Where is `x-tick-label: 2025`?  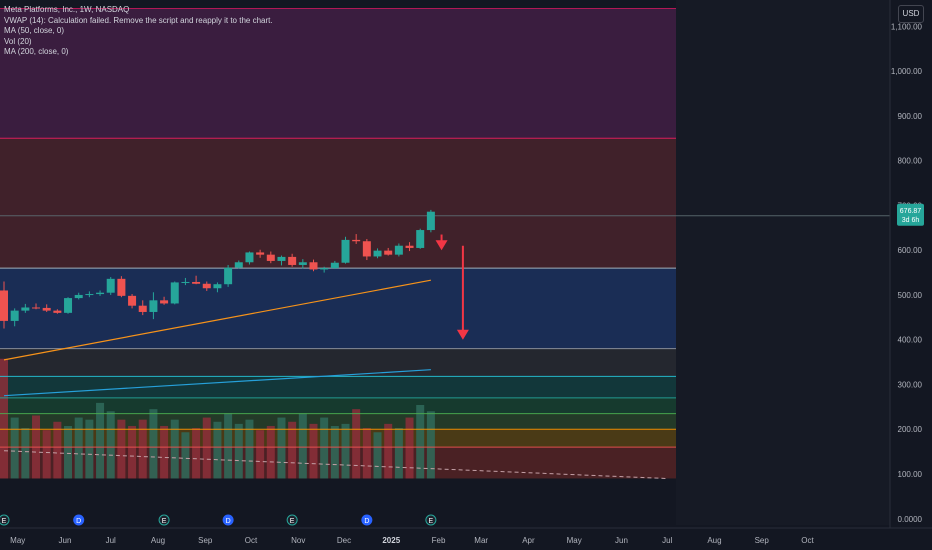
x-tick-label: 2025 is located at coordinates (391, 540).